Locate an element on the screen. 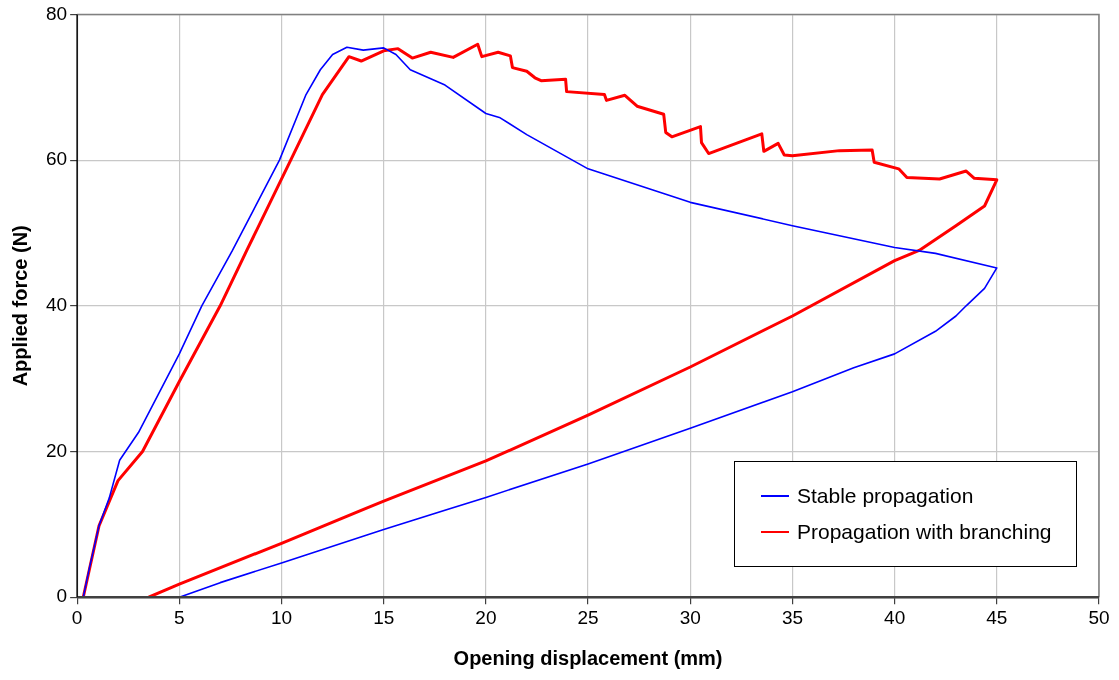 Image resolution: width=1119 pixels, height=680 pixels. x-axis-title: Opening displacement (mm) is located at coordinates (588, 657).